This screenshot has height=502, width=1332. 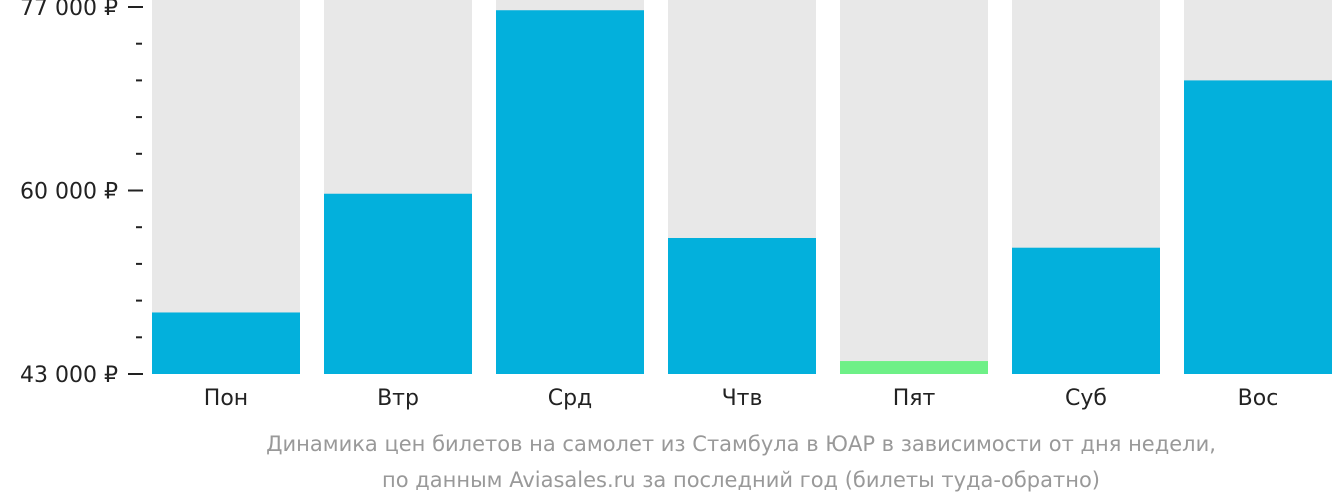 What do you see at coordinates (398, 398) in the screenshot?
I see `x-tick-label: Втр` at bounding box center [398, 398].